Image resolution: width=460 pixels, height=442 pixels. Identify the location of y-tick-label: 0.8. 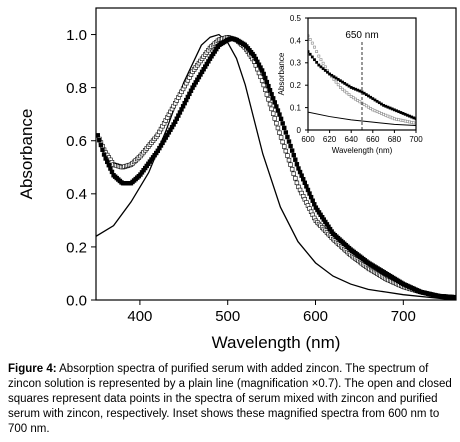
(76, 88).